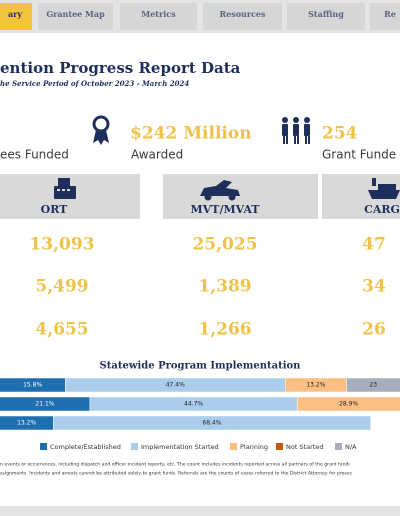 This screenshot has width=400, height=516. I want to click on legend-label: N/A, so click(351, 447).